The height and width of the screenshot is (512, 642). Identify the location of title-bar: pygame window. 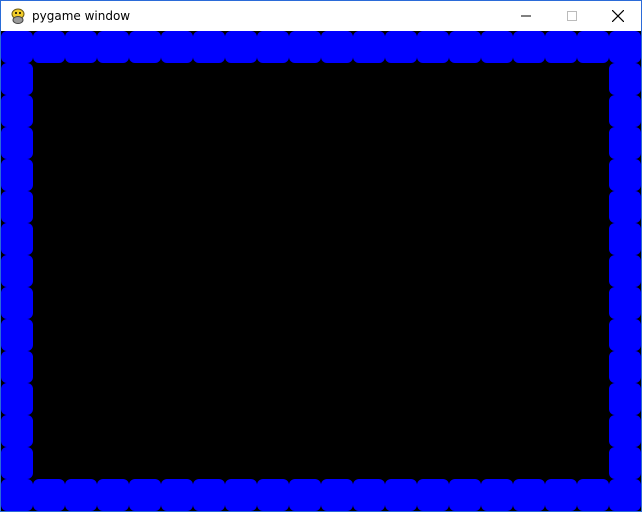
(321, 16).